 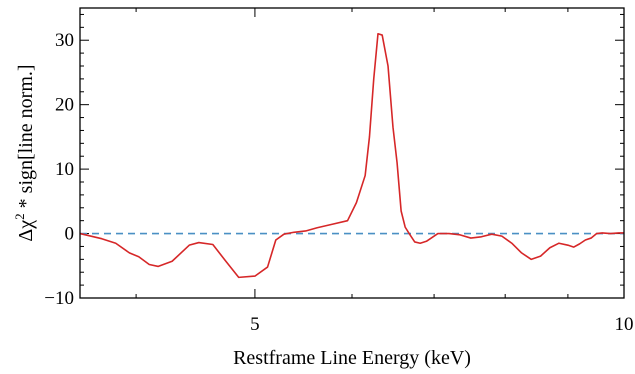 What do you see at coordinates (64, 105) in the screenshot?
I see `y-tick-label: 20` at bounding box center [64, 105].